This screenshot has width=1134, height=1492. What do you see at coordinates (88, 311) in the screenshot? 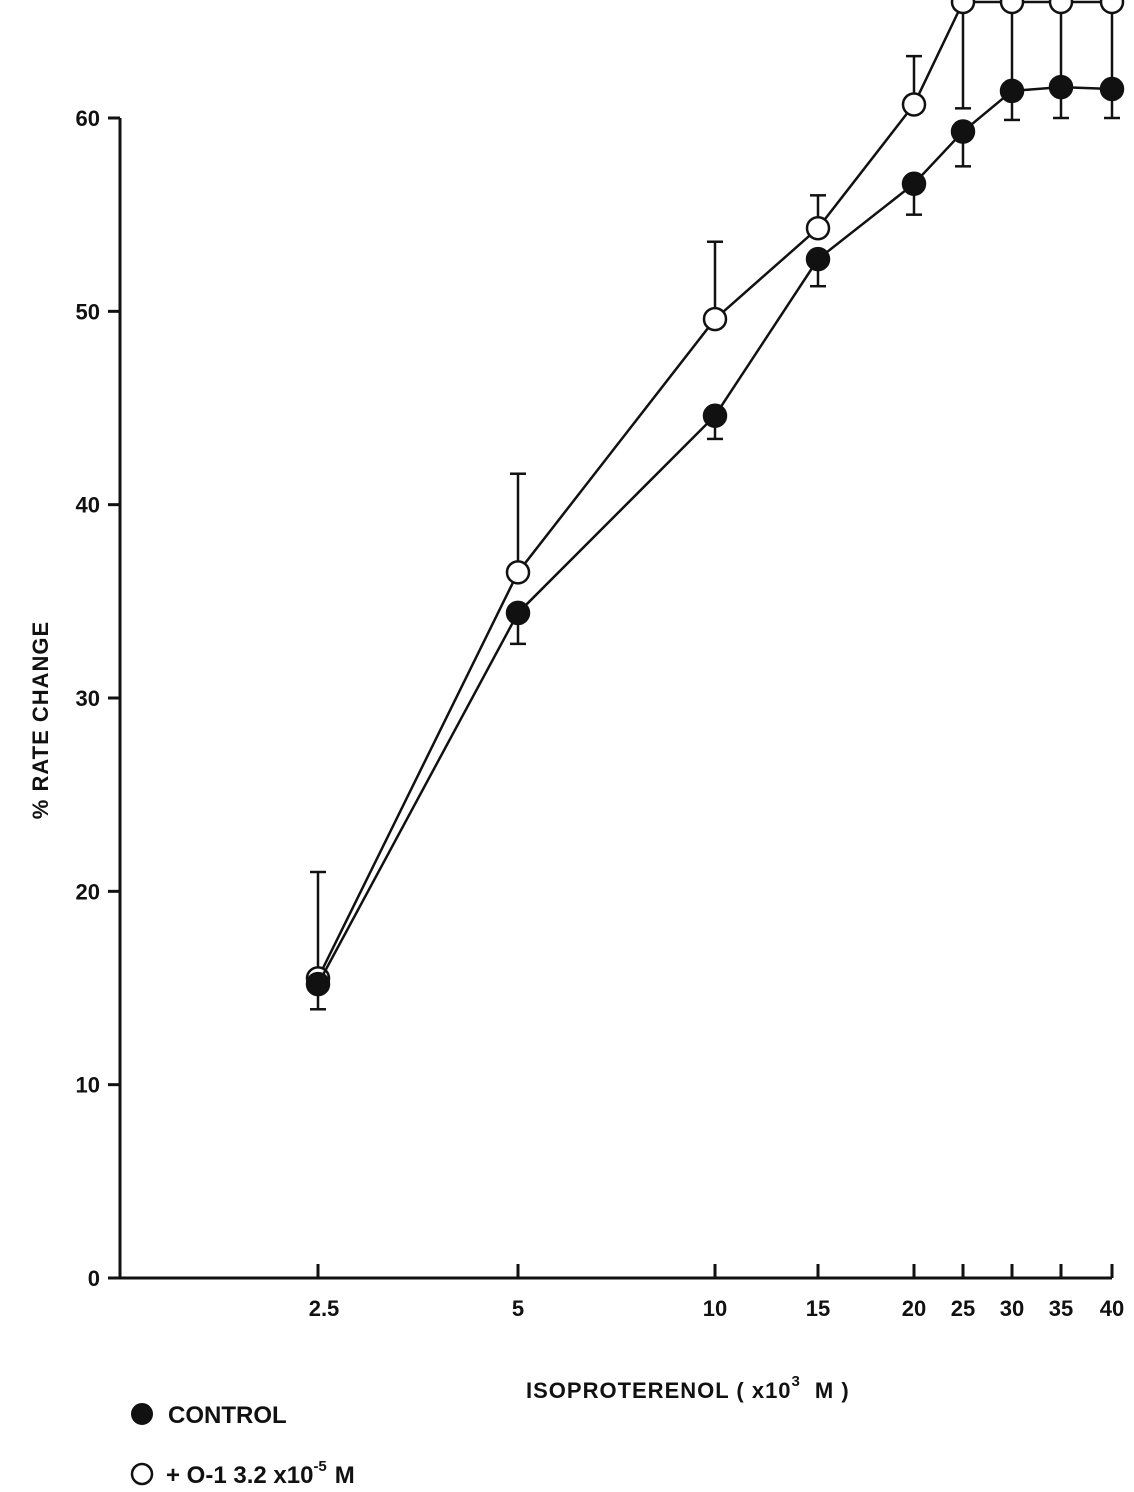
I see `y-tick-label: 50` at bounding box center [88, 311].